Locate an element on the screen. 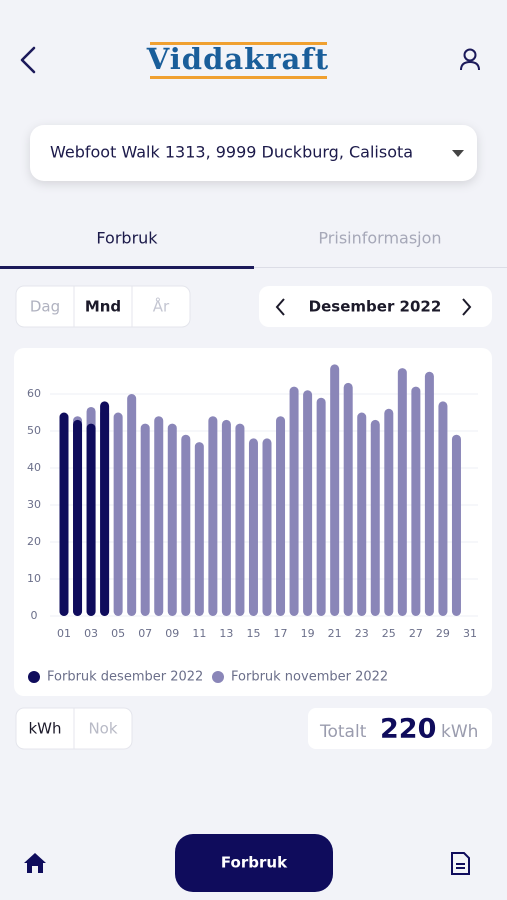  x-tick-label: 27 is located at coordinates (416, 633).